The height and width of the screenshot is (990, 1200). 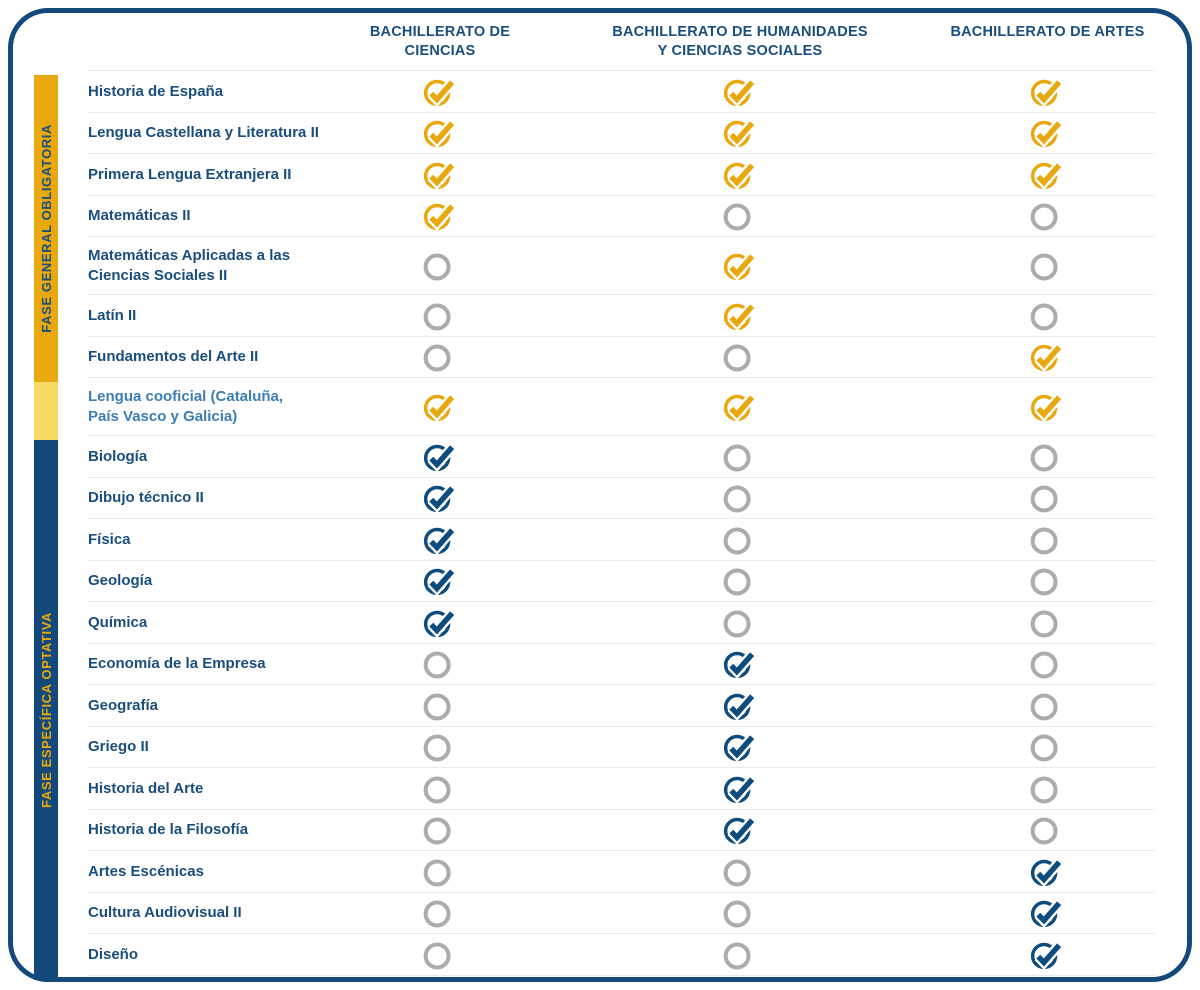 I want to click on table-row: Fundamentos del Arte II, so click(x=621, y=356).